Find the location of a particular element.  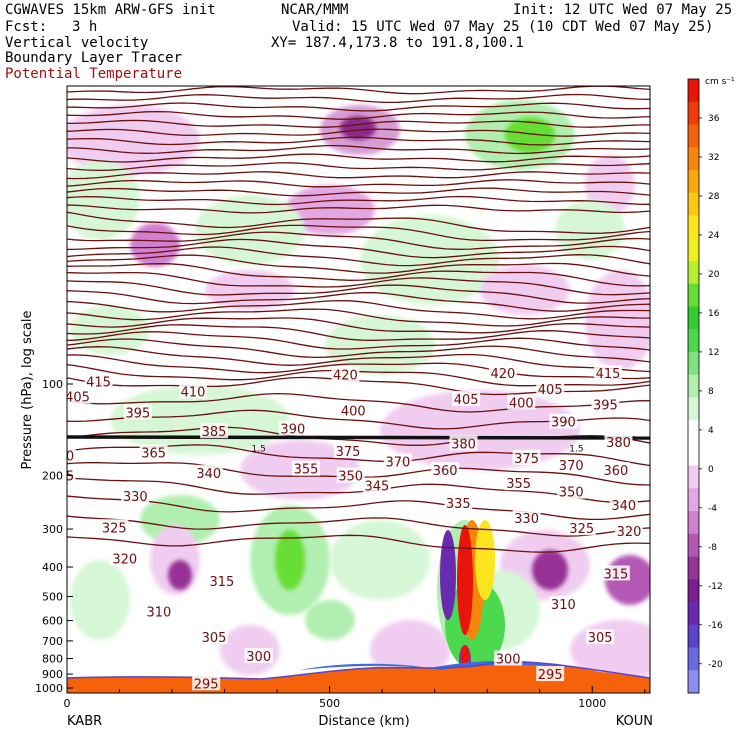

y-tick-label: 1000 is located at coordinates (49, 688).